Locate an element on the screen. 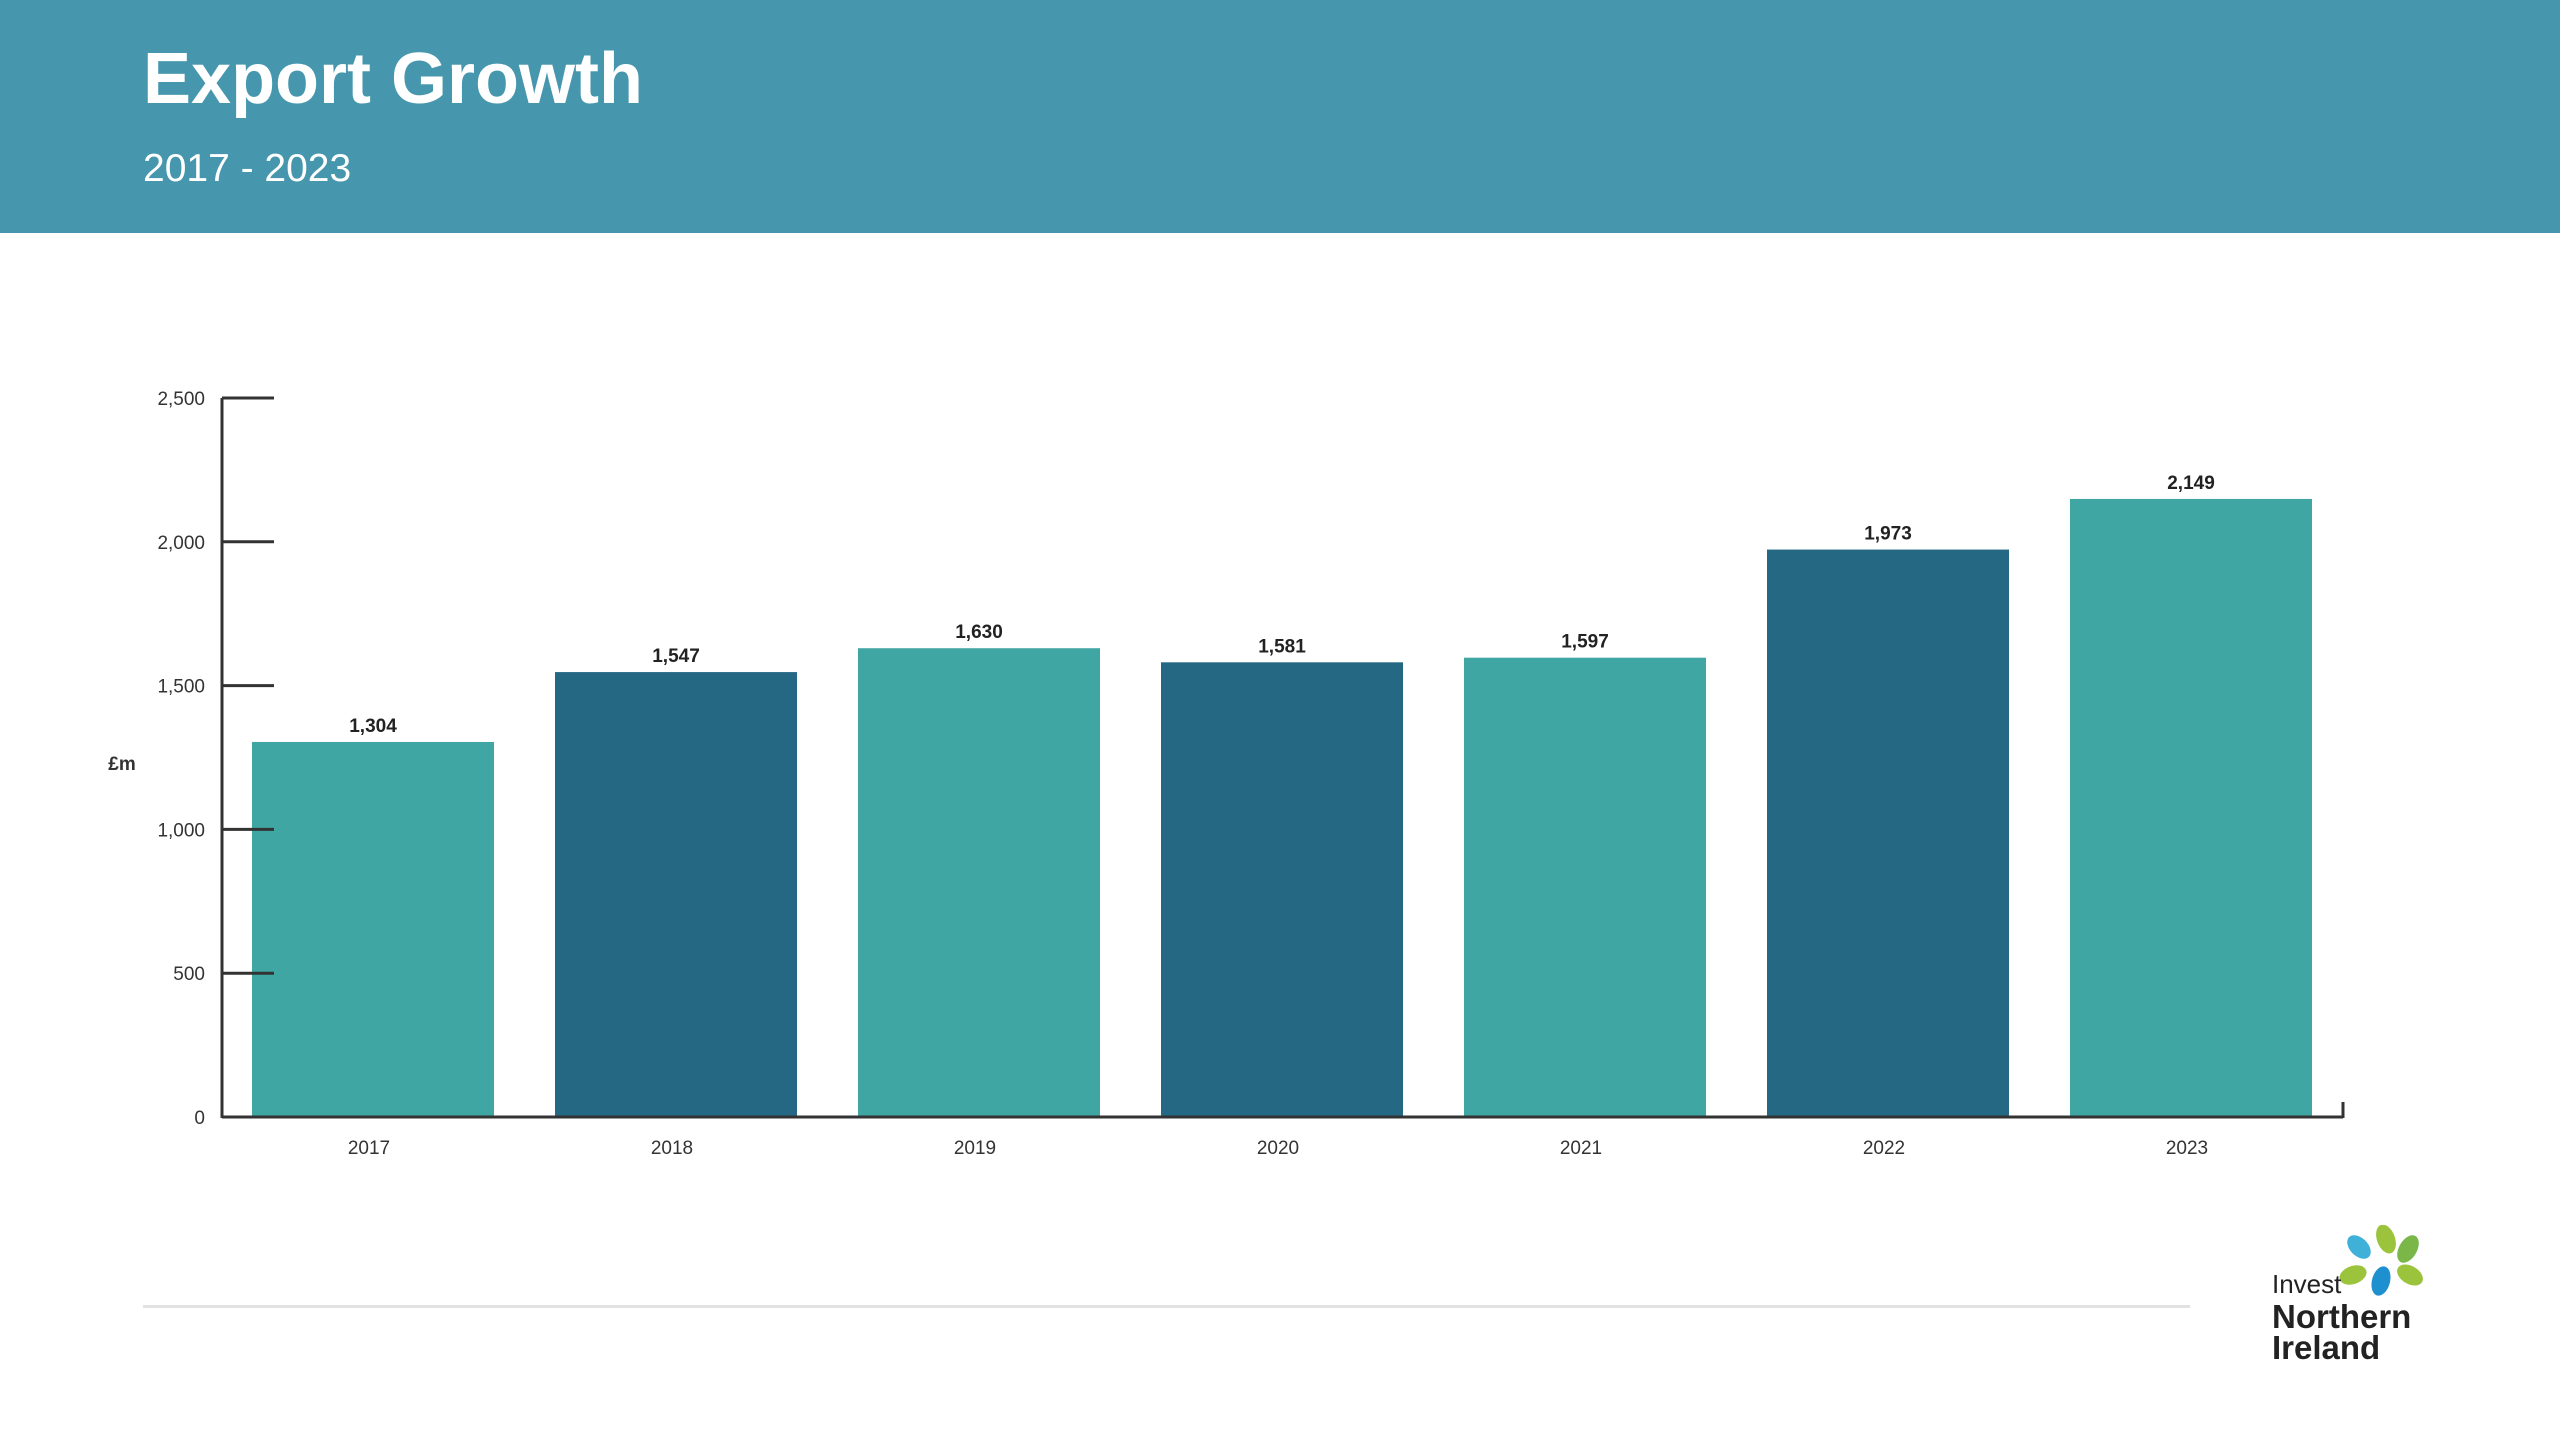 The height and width of the screenshot is (1440, 2560). value-label-2023: 2,149 is located at coordinates (2191, 483).